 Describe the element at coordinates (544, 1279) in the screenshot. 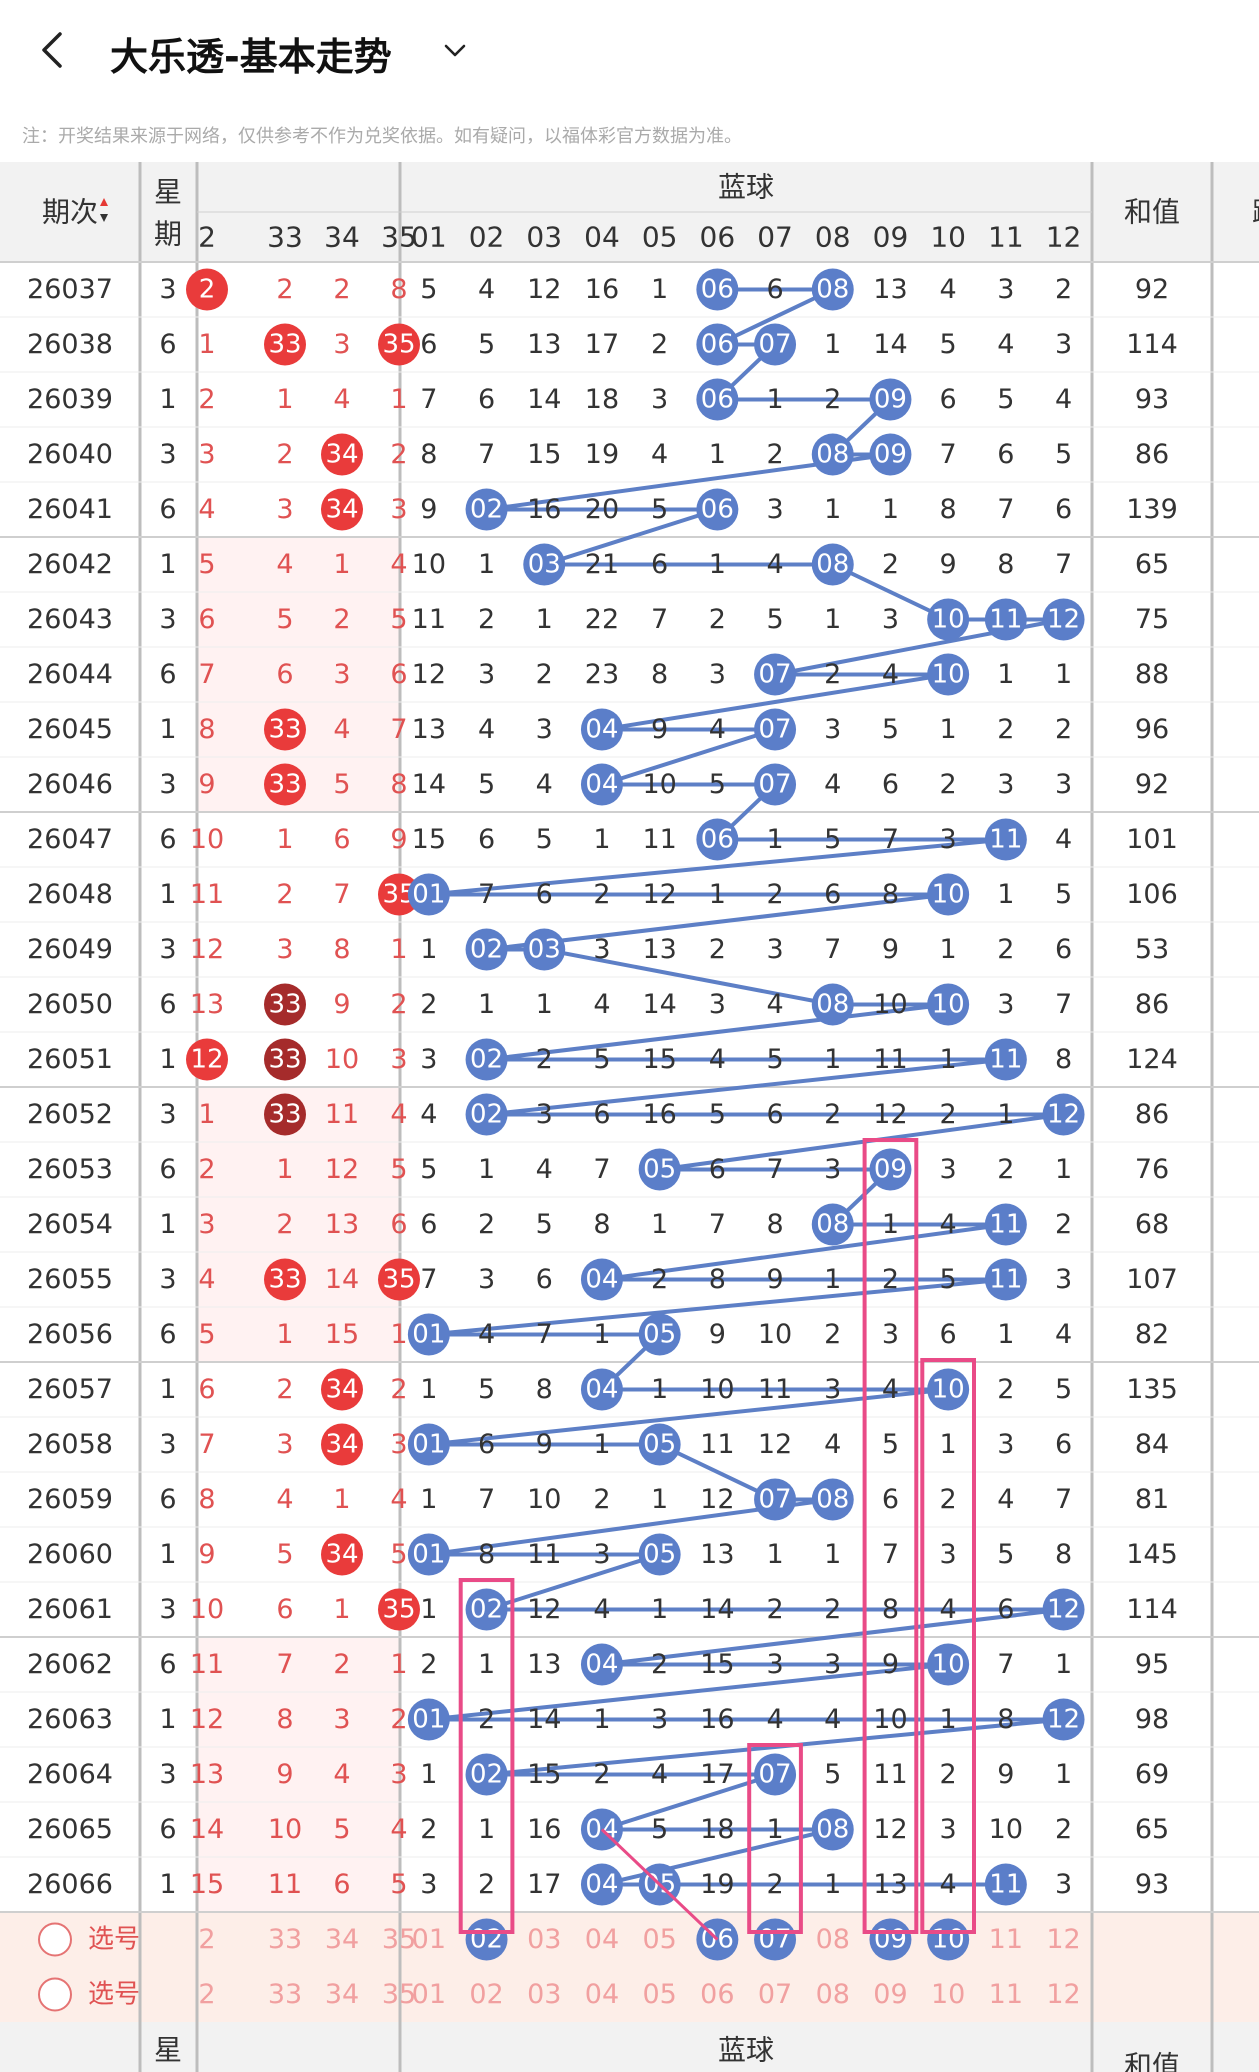

I see `blue-miss-value: 6` at that location.